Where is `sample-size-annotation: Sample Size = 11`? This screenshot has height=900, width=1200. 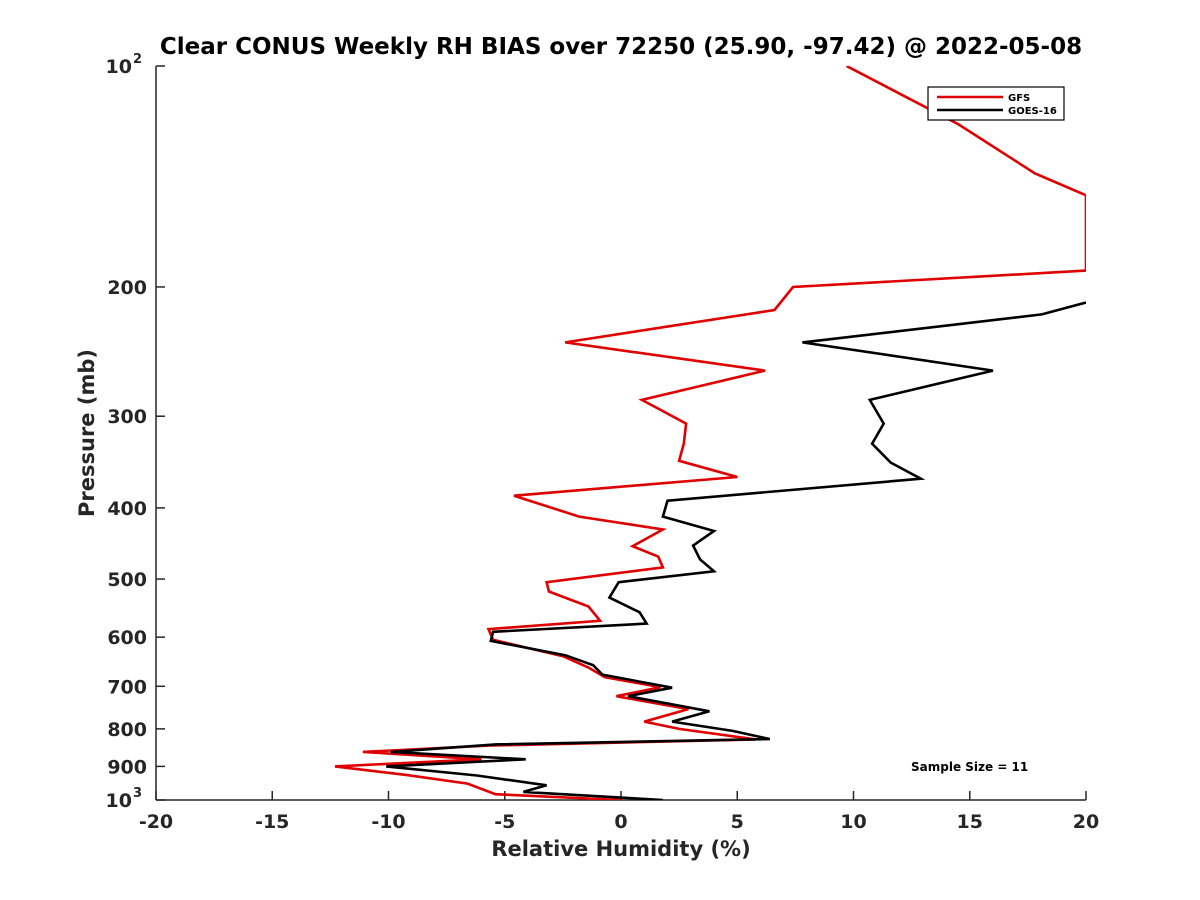
sample-size-annotation: Sample Size = 11 is located at coordinates (969, 767).